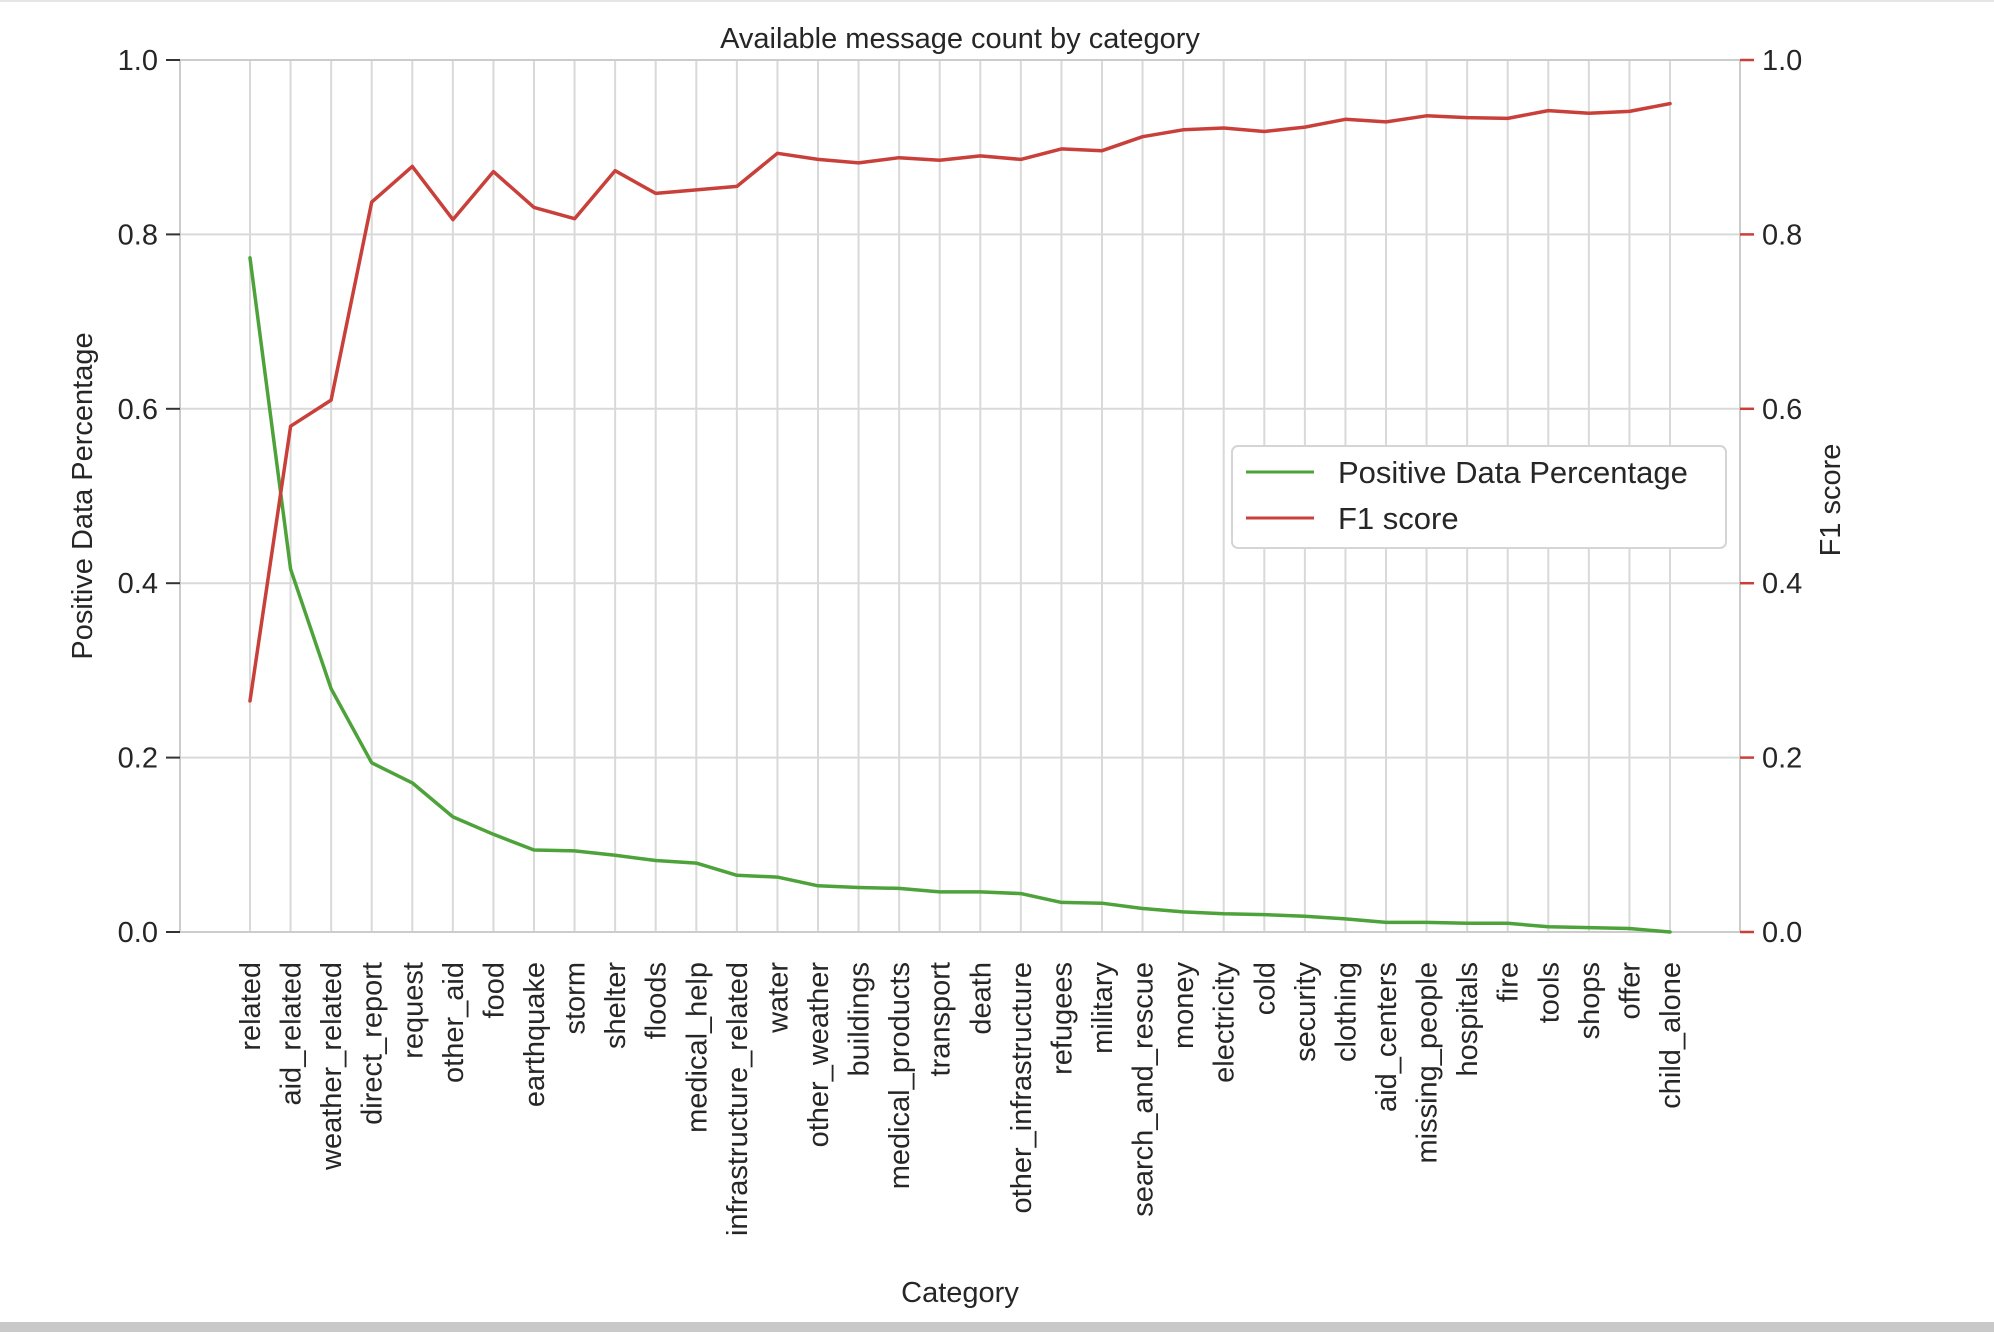 This screenshot has width=1994, height=1337. Describe the element at coordinates (997, 1327) in the screenshot. I see `bottom-divider` at that location.